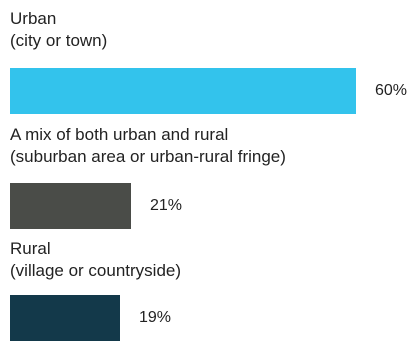 This screenshot has height=341, width=412. What do you see at coordinates (166, 205) in the screenshot?
I see `value-label-mix: 21%` at bounding box center [166, 205].